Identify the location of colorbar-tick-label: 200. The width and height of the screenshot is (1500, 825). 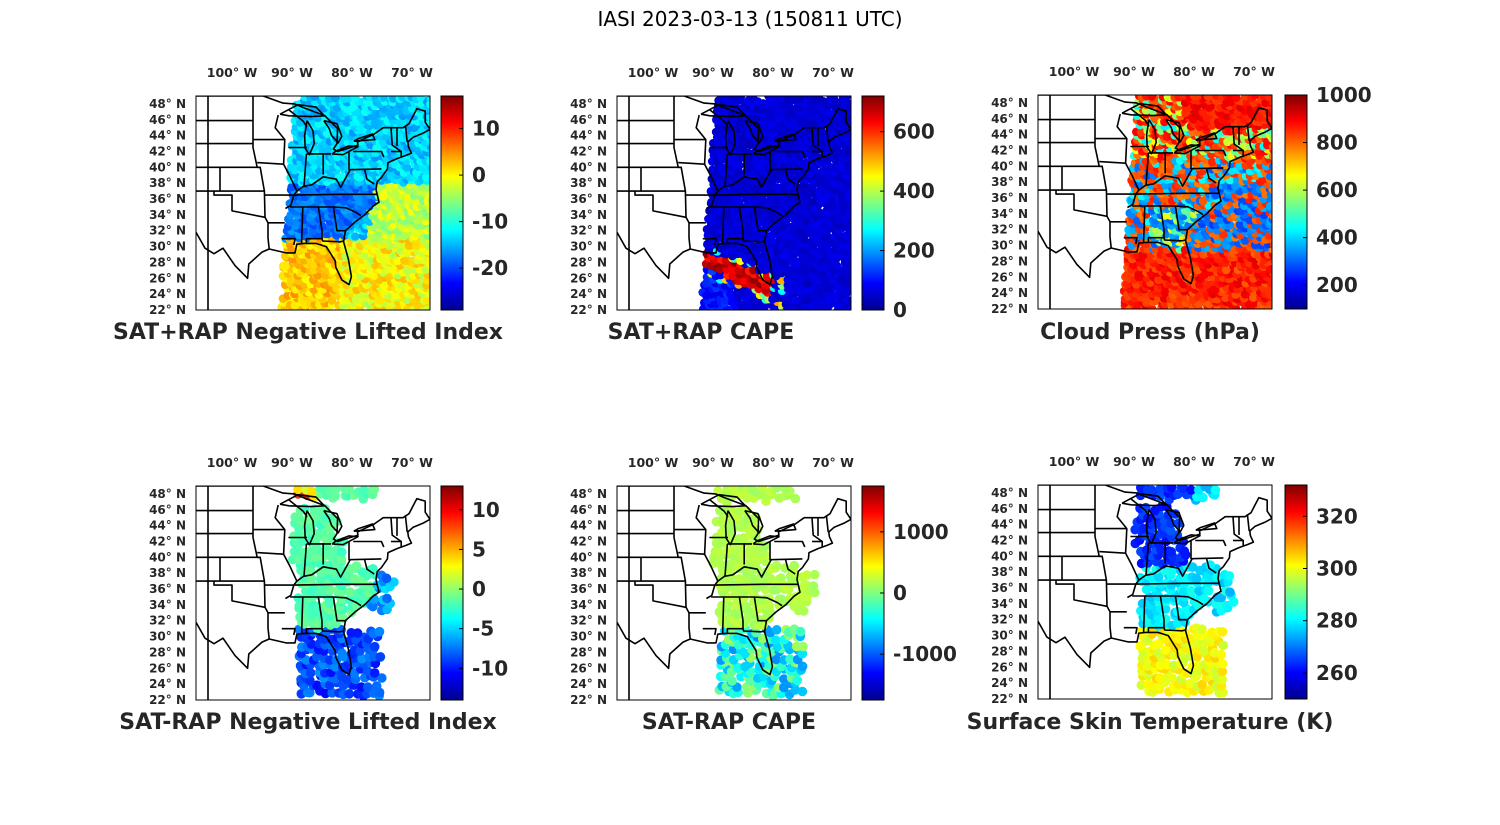
(914, 251).